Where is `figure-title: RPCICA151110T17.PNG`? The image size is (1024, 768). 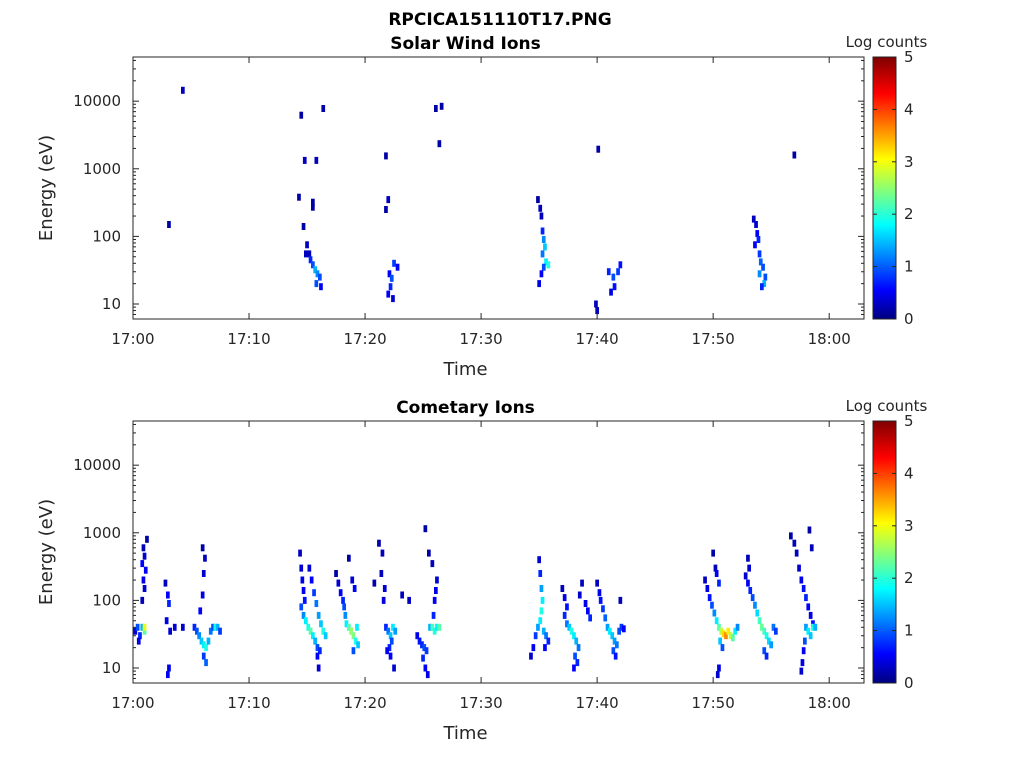 figure-title: RPCICA151110T17.PNG is located at coordinates (499, 20).